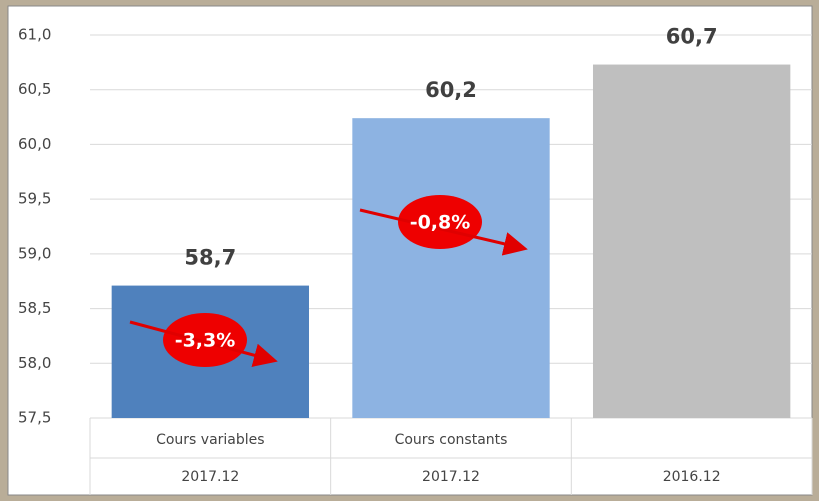  I want to click on y-tick-label: 57,5, so click(34, 418).